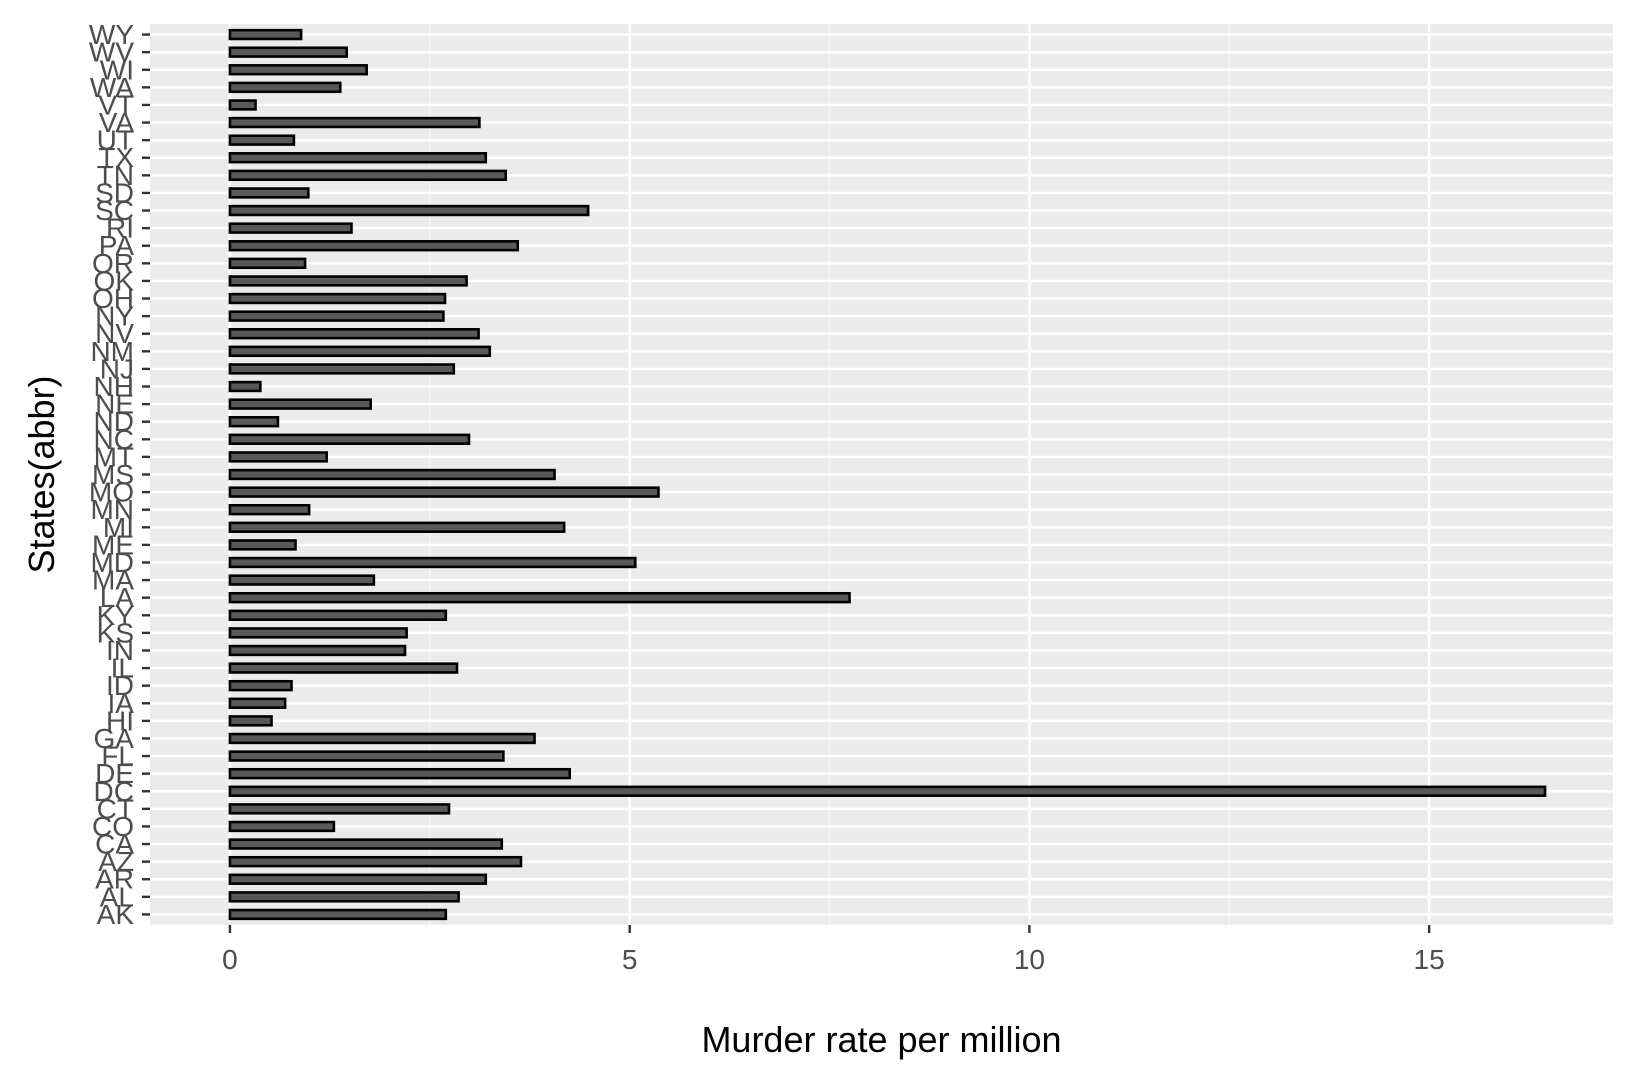  What do you see at coordinates (114, 879) in the screenshot?
I see `y-tick-label: AR` at bounding box center [114, 879].